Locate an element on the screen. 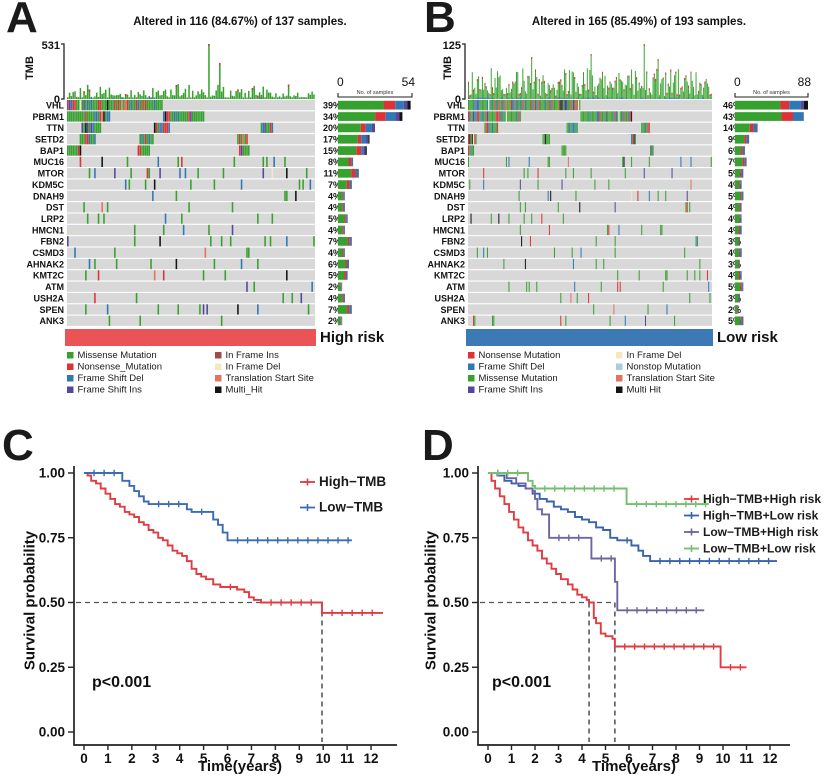 The width and height of the screenshot is (824, 784). gene-percent-label: 2% is located at coordinates (334, 287).